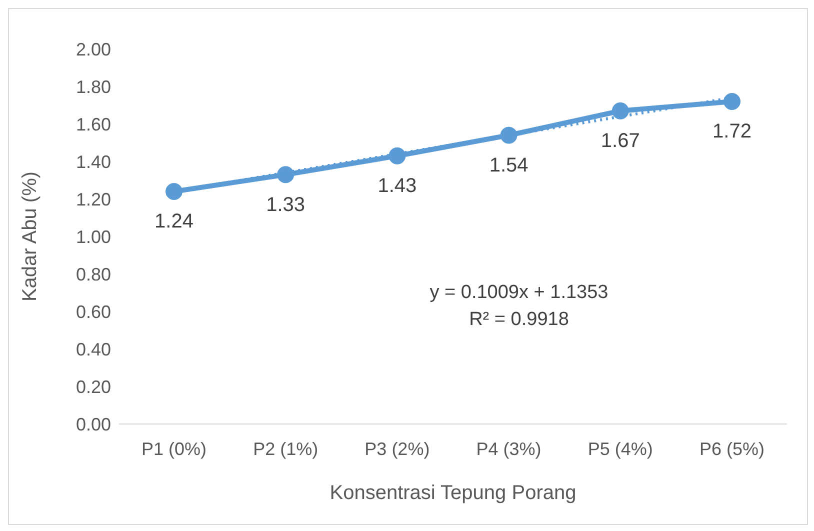 The width and height of the screenshot is (814, 531). What do you see at coordinates (93, 424) in the screenshot?
I see `y-tick-label: 0.00` at bounding box center [93, 424].